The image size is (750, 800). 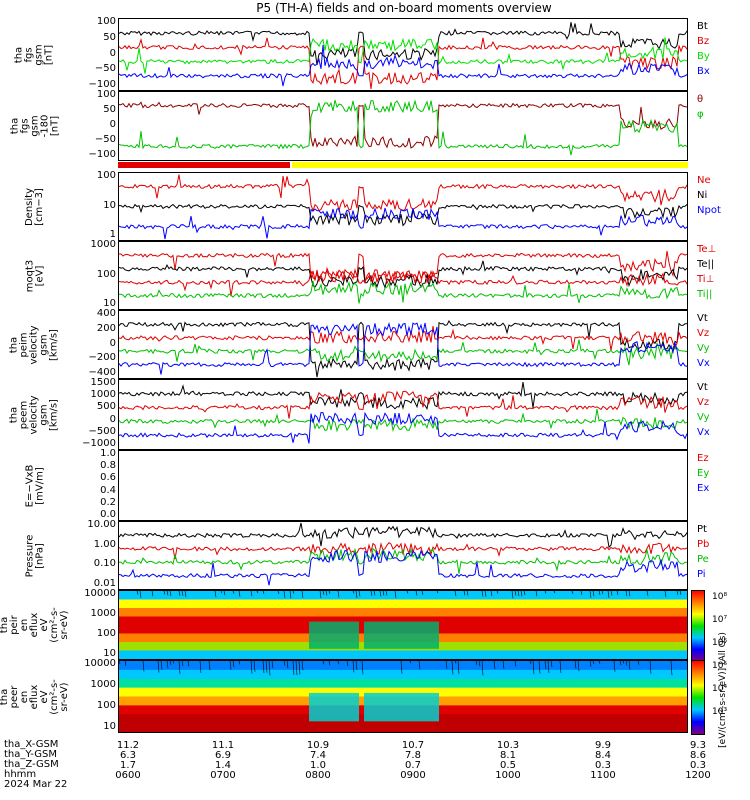 I want to click on colorbar-label: 10³, so click(x=720, y=712).